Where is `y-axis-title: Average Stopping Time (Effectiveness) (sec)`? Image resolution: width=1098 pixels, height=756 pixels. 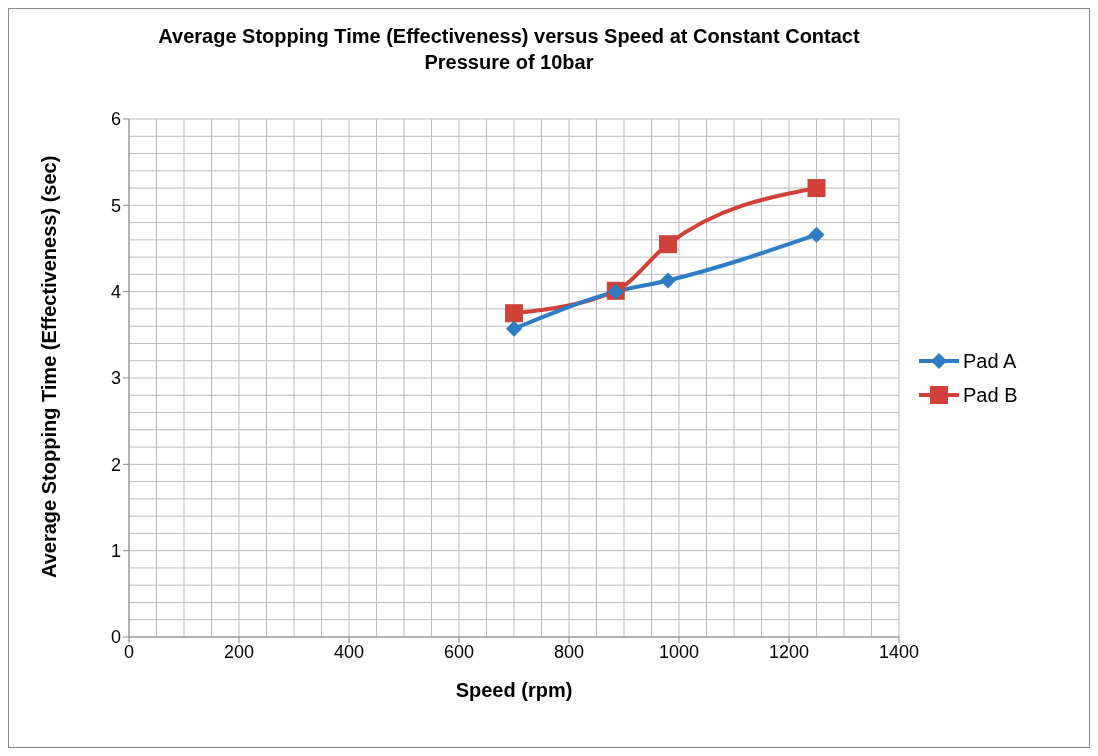 y-axis-title: Average Stopping Time (Effectiveness) (sec) is located at coordinates (49, 366).